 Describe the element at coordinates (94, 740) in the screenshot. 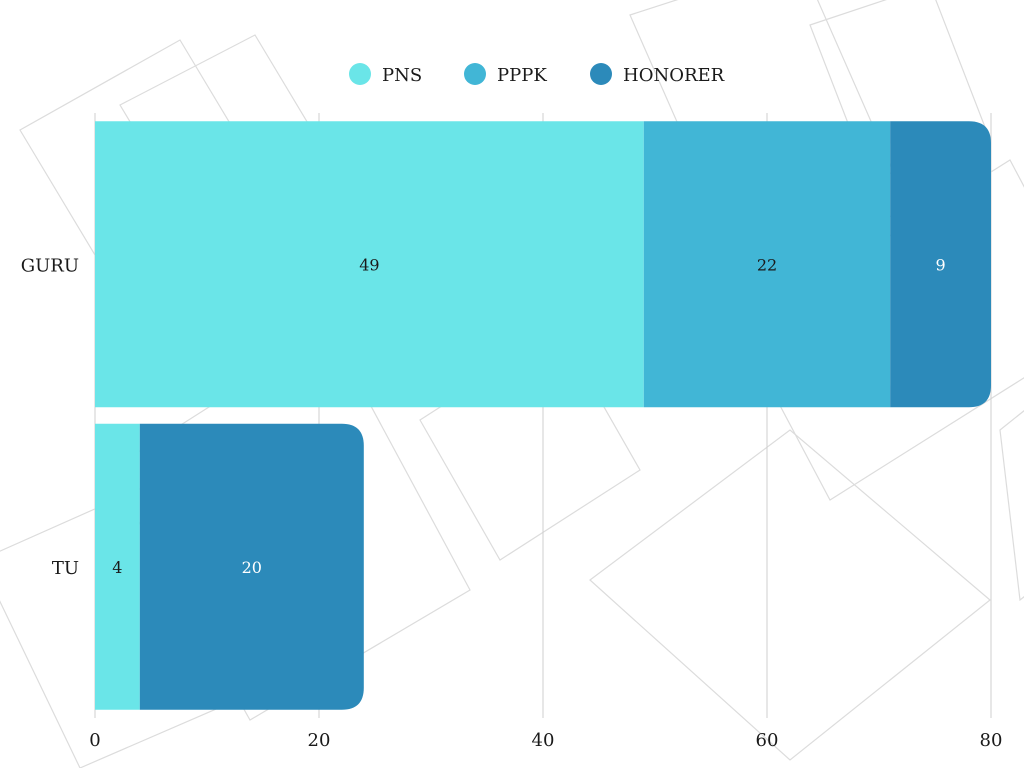

I see `x-tick-label: 0` at that location.